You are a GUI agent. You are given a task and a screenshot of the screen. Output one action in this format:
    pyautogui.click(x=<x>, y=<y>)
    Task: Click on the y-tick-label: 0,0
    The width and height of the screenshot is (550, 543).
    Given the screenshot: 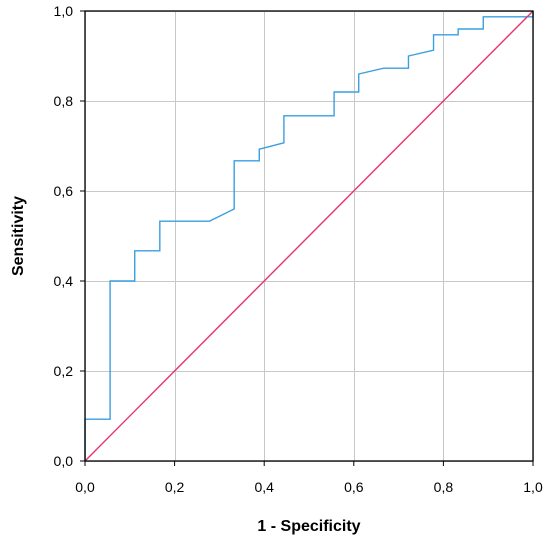 What is the action you would take?
    pyautogui.click(x=64, y=461)
    